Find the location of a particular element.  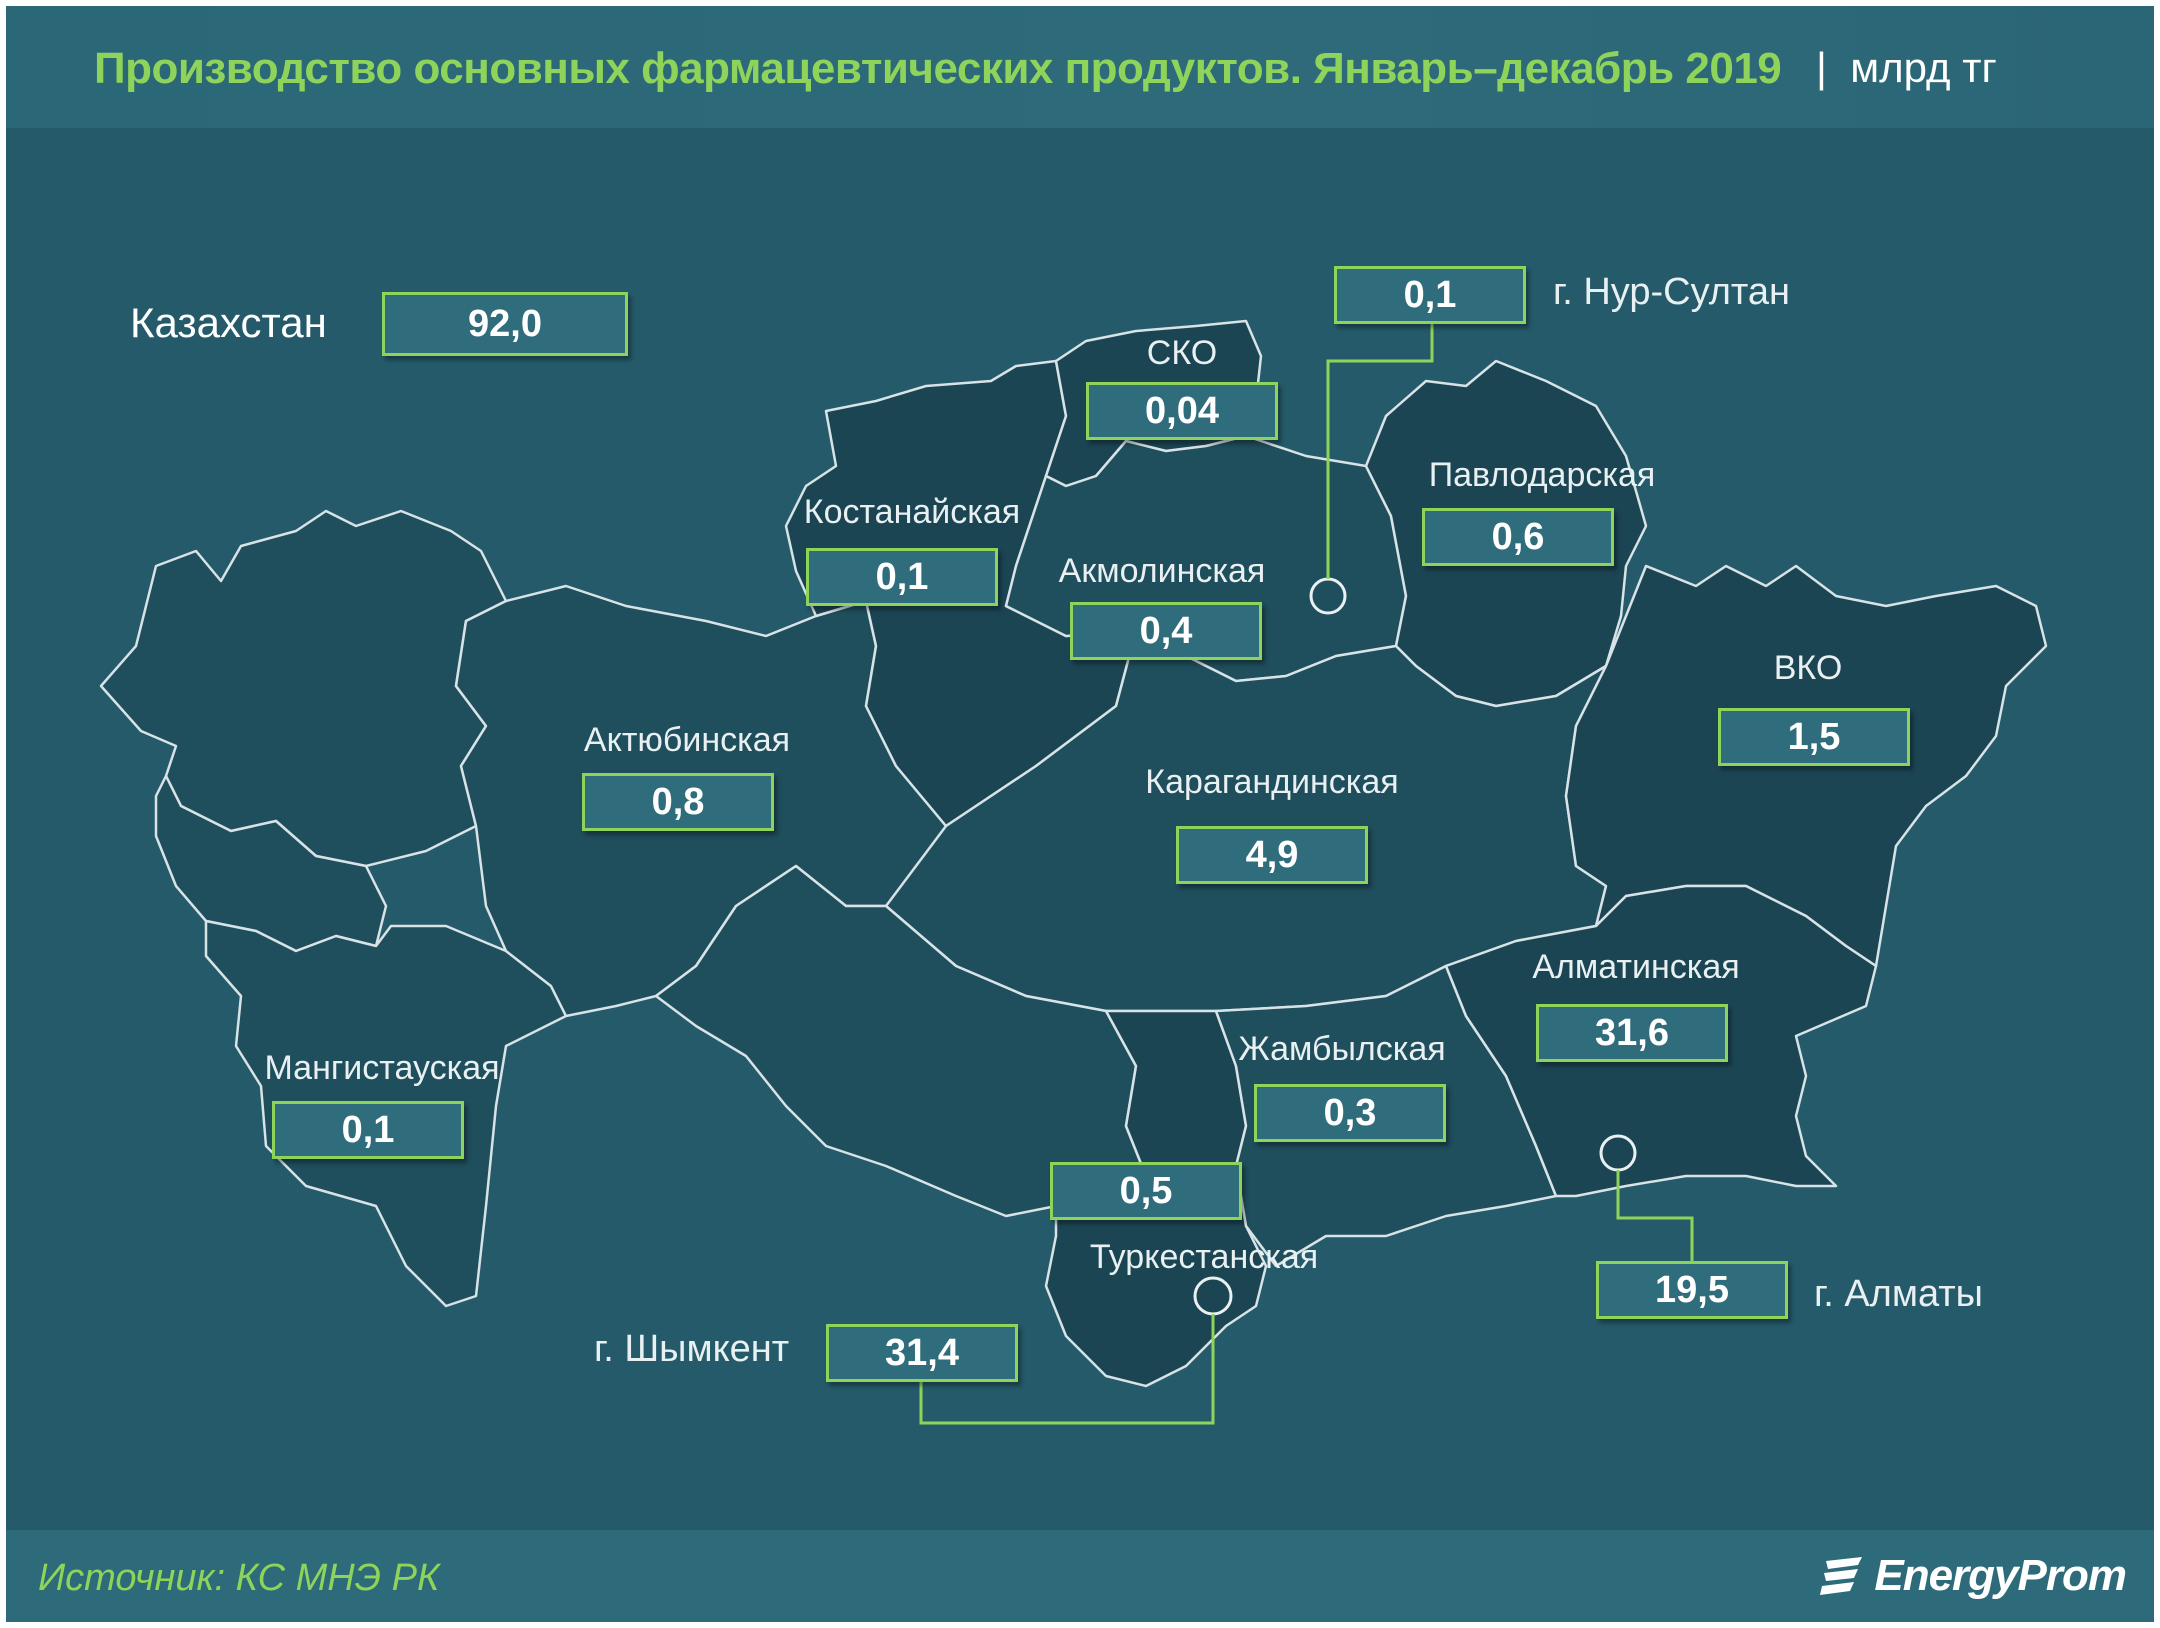

footer: Источник: КС МНЭ РК EnergyProm is located at coordinates (1080, 1576).